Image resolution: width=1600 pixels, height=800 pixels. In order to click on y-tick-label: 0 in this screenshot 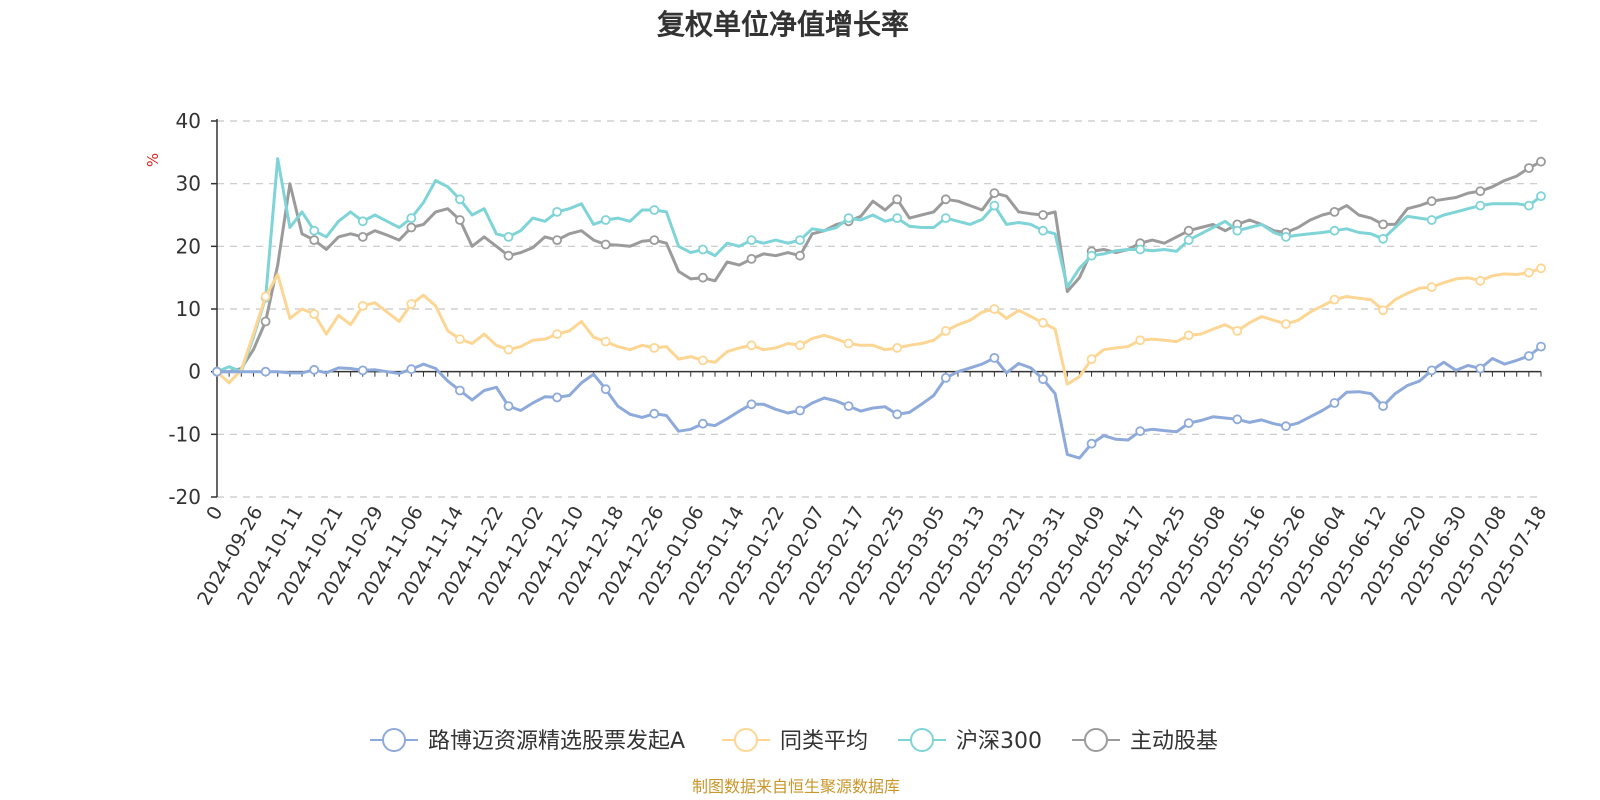, I will do `click(194, 372)`.